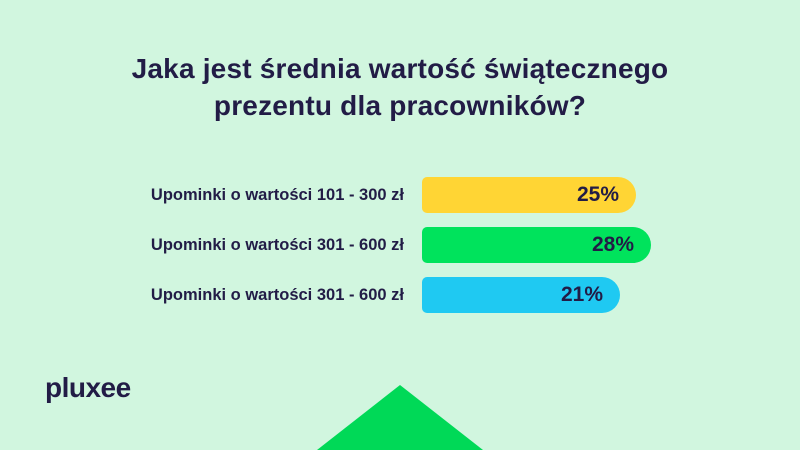 The image size is (800, 450). Describe the element at coordinates (529, 195) in the screenshot. I see `bar-yellow: 25%` at that location.